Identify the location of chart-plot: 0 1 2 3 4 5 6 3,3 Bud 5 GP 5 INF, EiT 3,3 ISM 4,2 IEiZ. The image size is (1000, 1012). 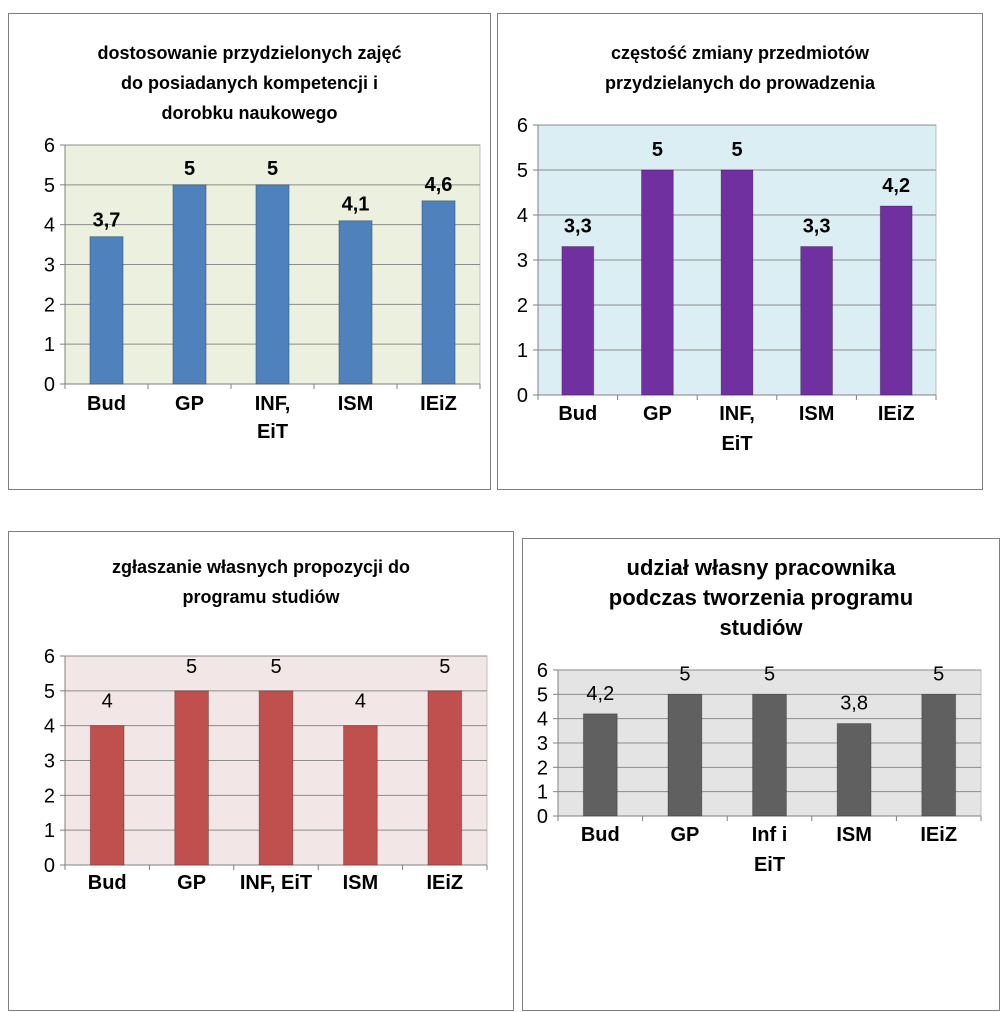
(727, 285).